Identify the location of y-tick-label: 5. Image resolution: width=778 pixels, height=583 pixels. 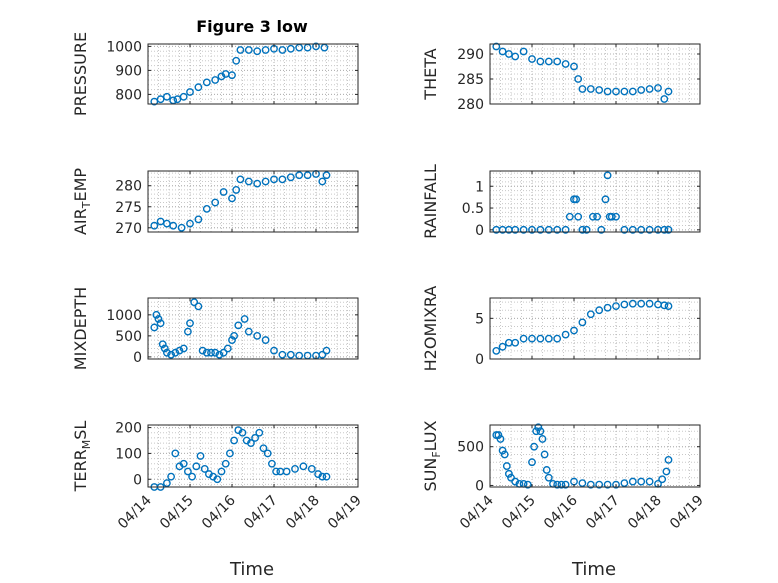
(479, 319).